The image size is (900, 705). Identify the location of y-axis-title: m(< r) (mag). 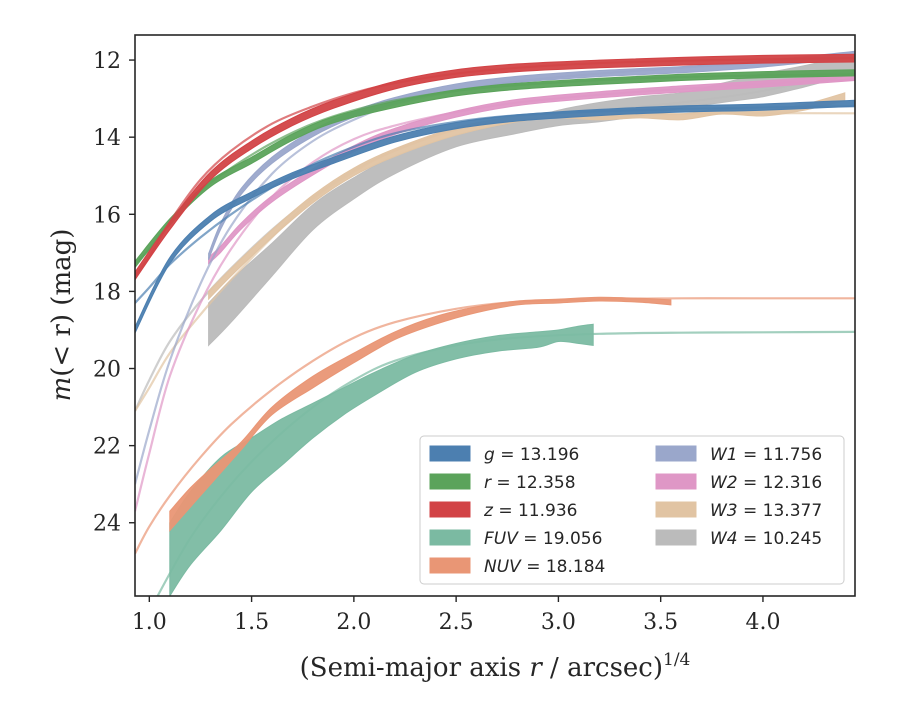
(62, 315).